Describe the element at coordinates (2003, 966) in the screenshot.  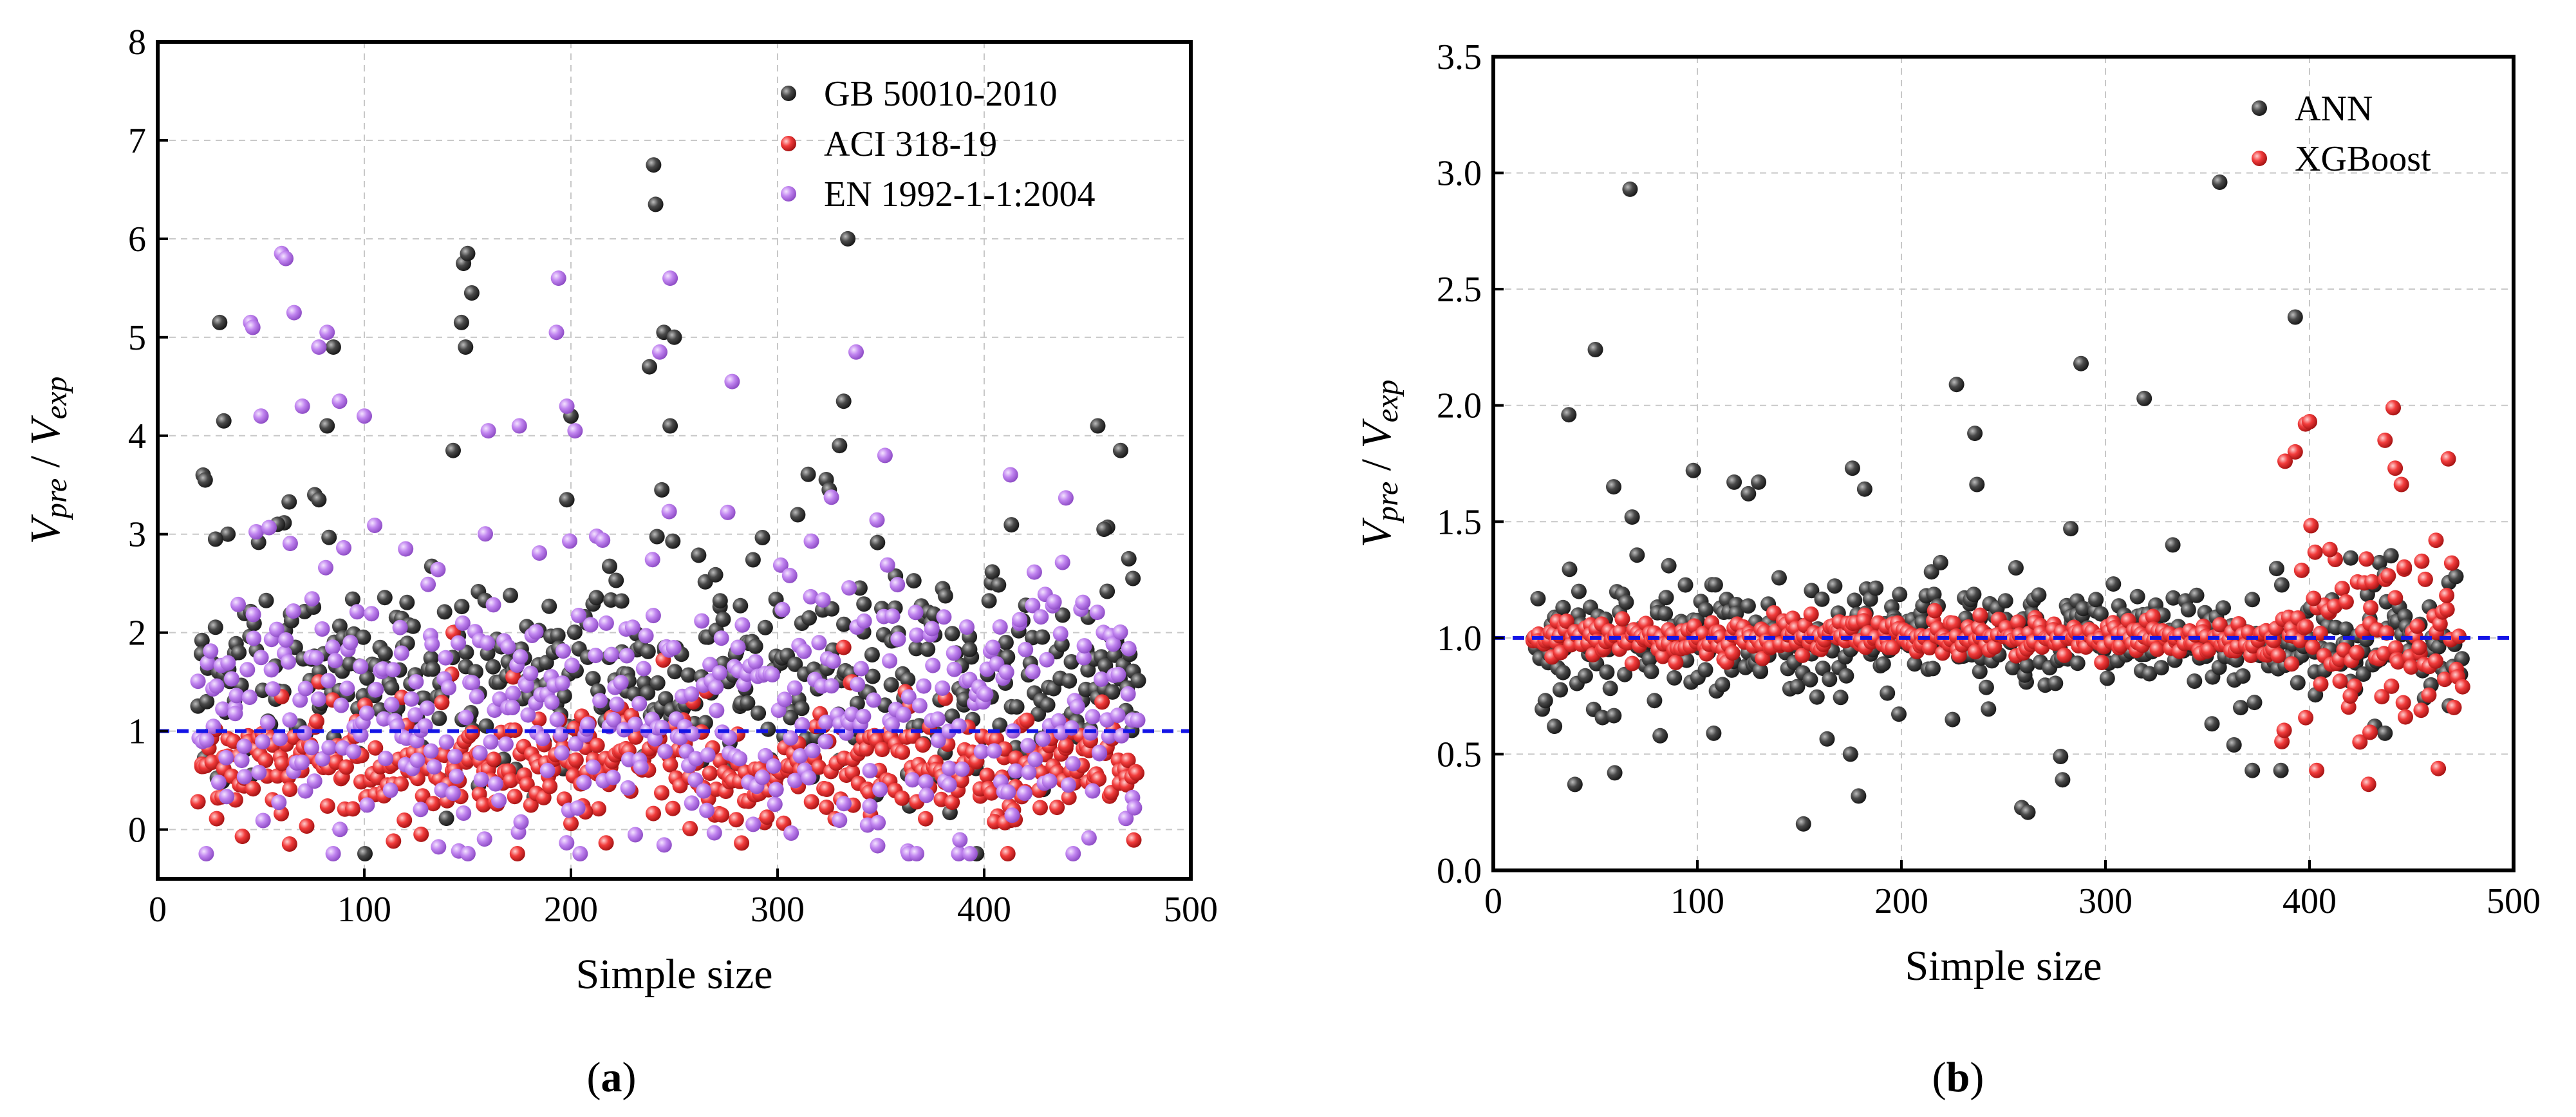
I see `x-axis-title-b: Simple size` at that location.